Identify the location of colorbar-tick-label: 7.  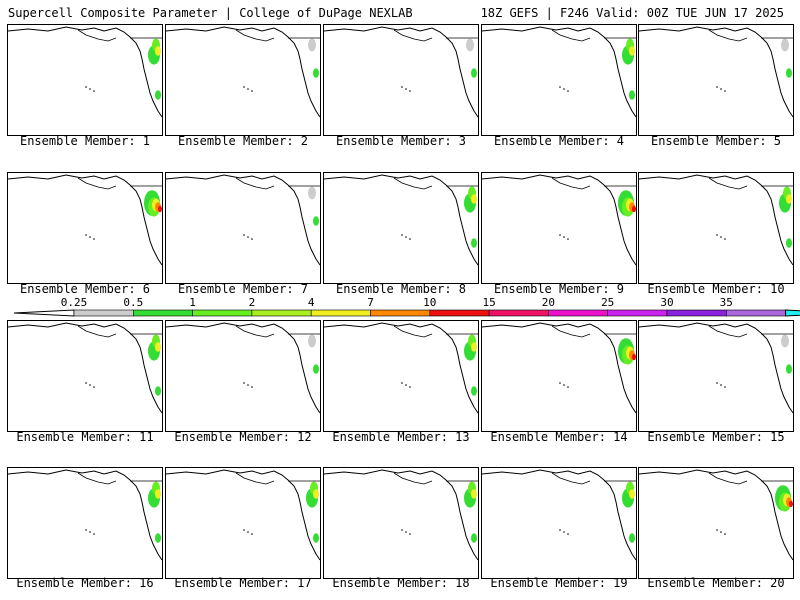
(370, 302).